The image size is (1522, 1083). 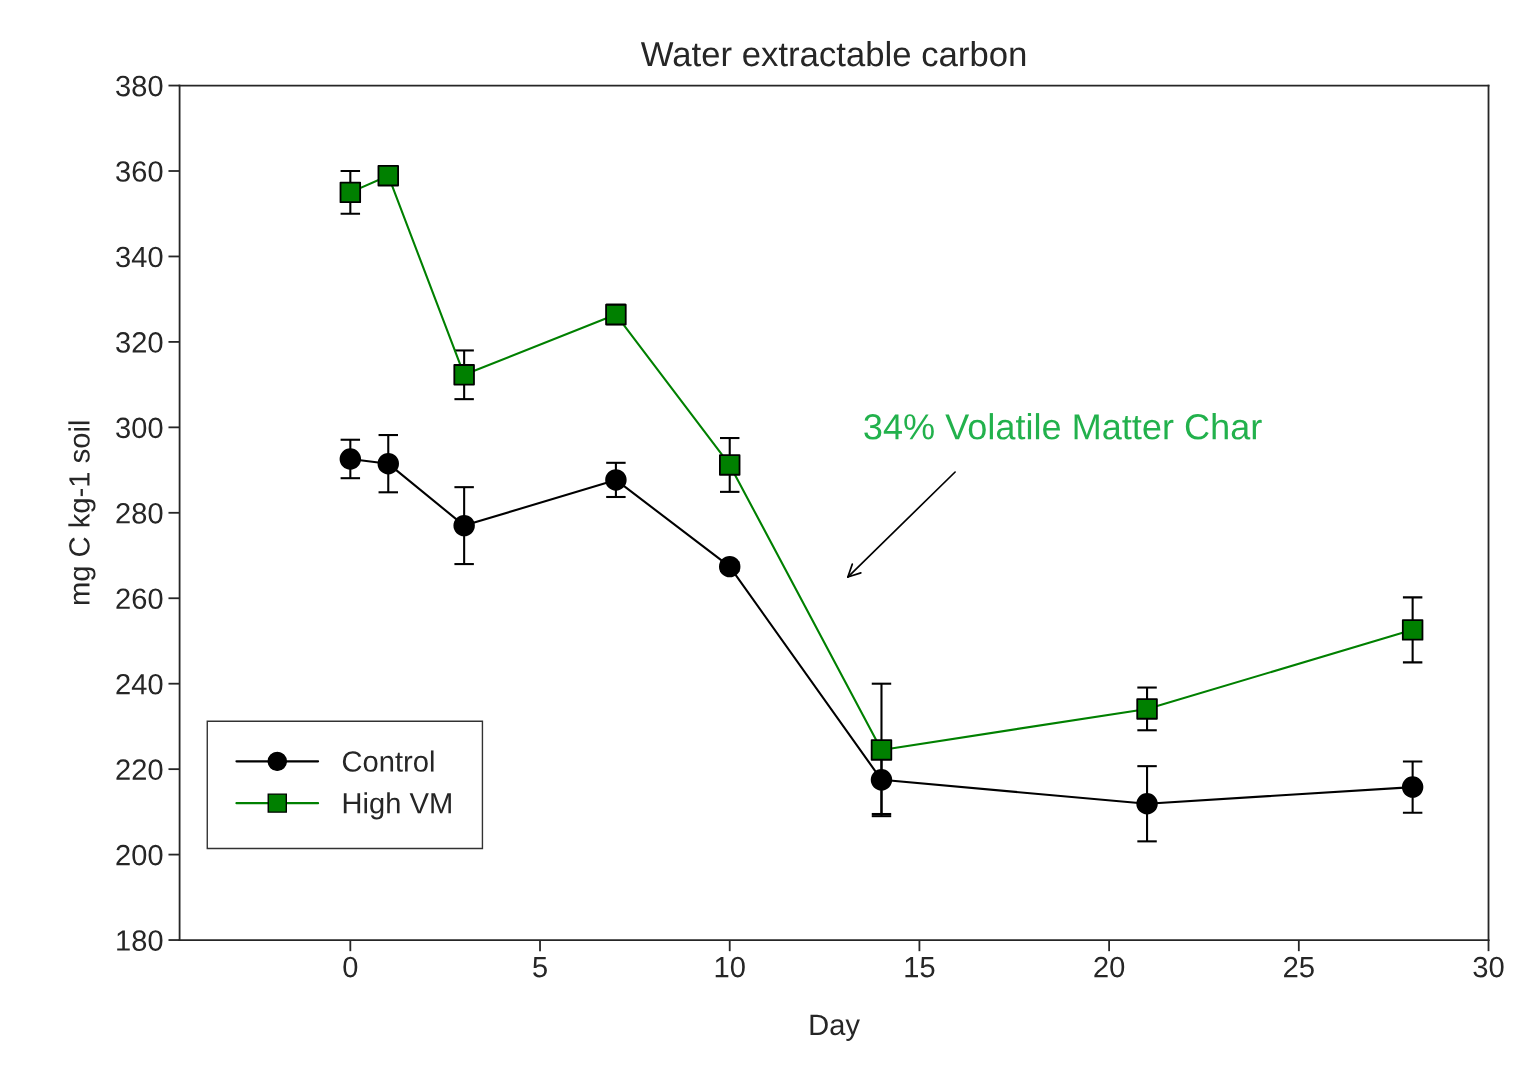 What do you see at coordinates (139, 86) in the screenshot?
I see `y-tick-label: 380` at bounding box center [139, 86].